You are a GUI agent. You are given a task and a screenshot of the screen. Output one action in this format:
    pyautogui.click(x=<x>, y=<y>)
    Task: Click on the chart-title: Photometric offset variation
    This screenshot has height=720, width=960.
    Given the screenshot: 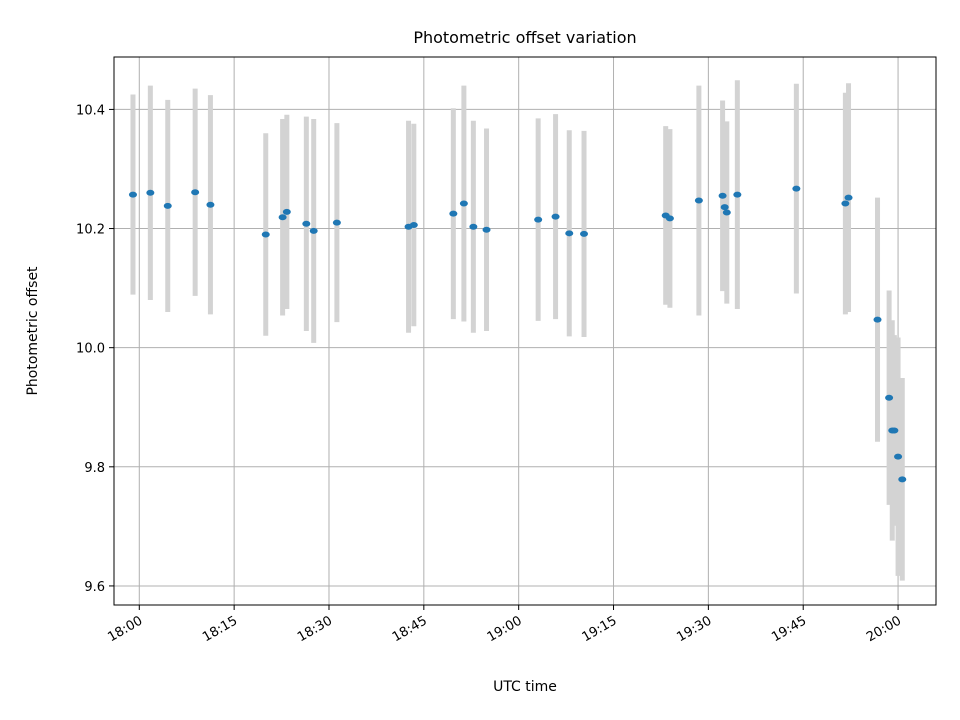 What is the action you would take?
    pyautogui.click(x=524, y=37)
    